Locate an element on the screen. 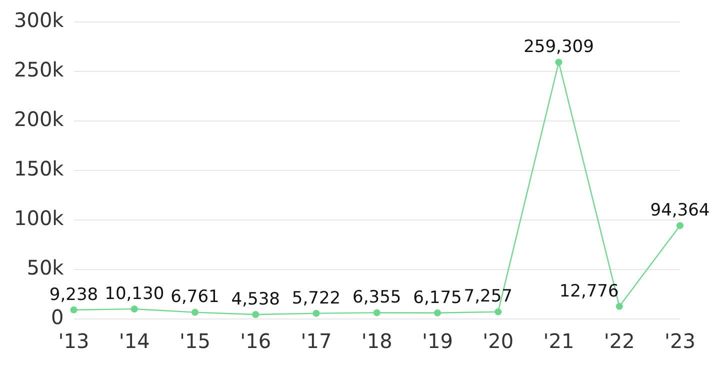 The image size is (710, 371). y-tick-label: 150k is located at coordinates (39, 168).